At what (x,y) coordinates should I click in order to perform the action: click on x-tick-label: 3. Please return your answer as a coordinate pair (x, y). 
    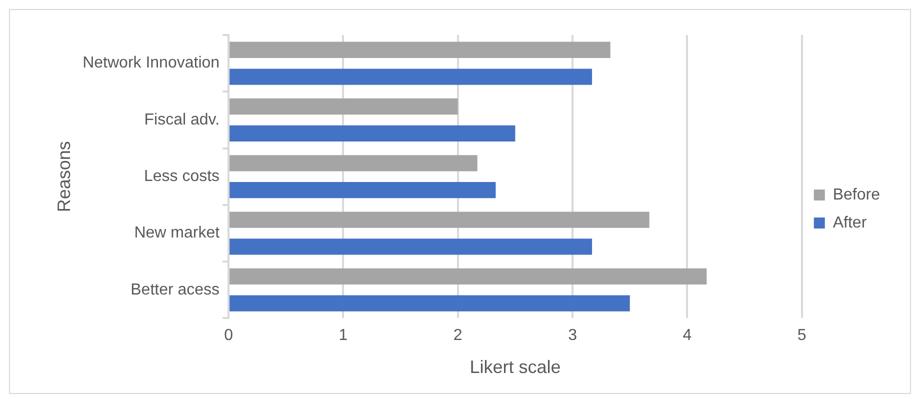
    Looking at the image, I should click on (573, 335).